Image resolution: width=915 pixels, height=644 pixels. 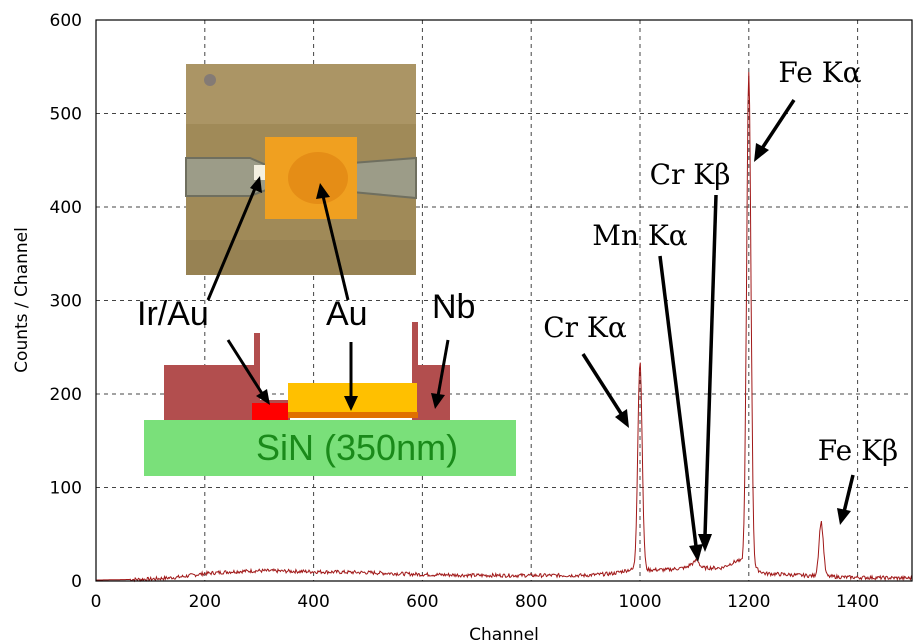 I want to click on x-tick-1400: 1400, so click(x=857, y=602).